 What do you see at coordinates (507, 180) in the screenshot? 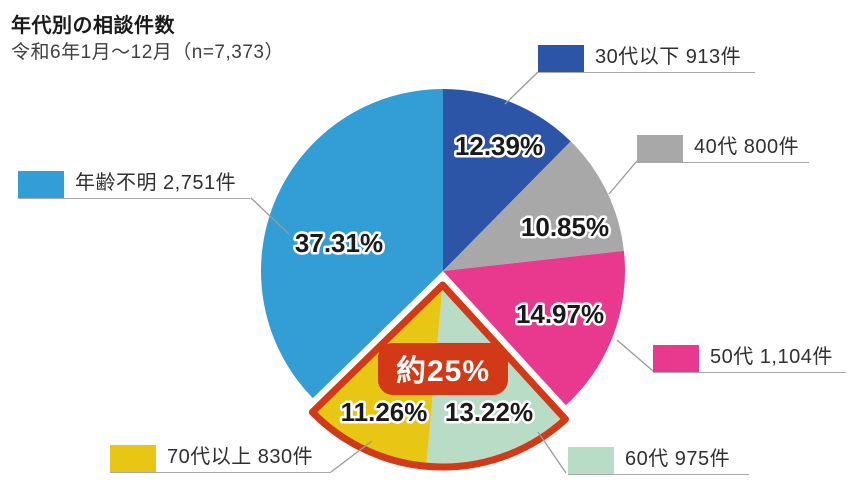
I see `pie-slice-under-30s` at bounding box center [507, 180].